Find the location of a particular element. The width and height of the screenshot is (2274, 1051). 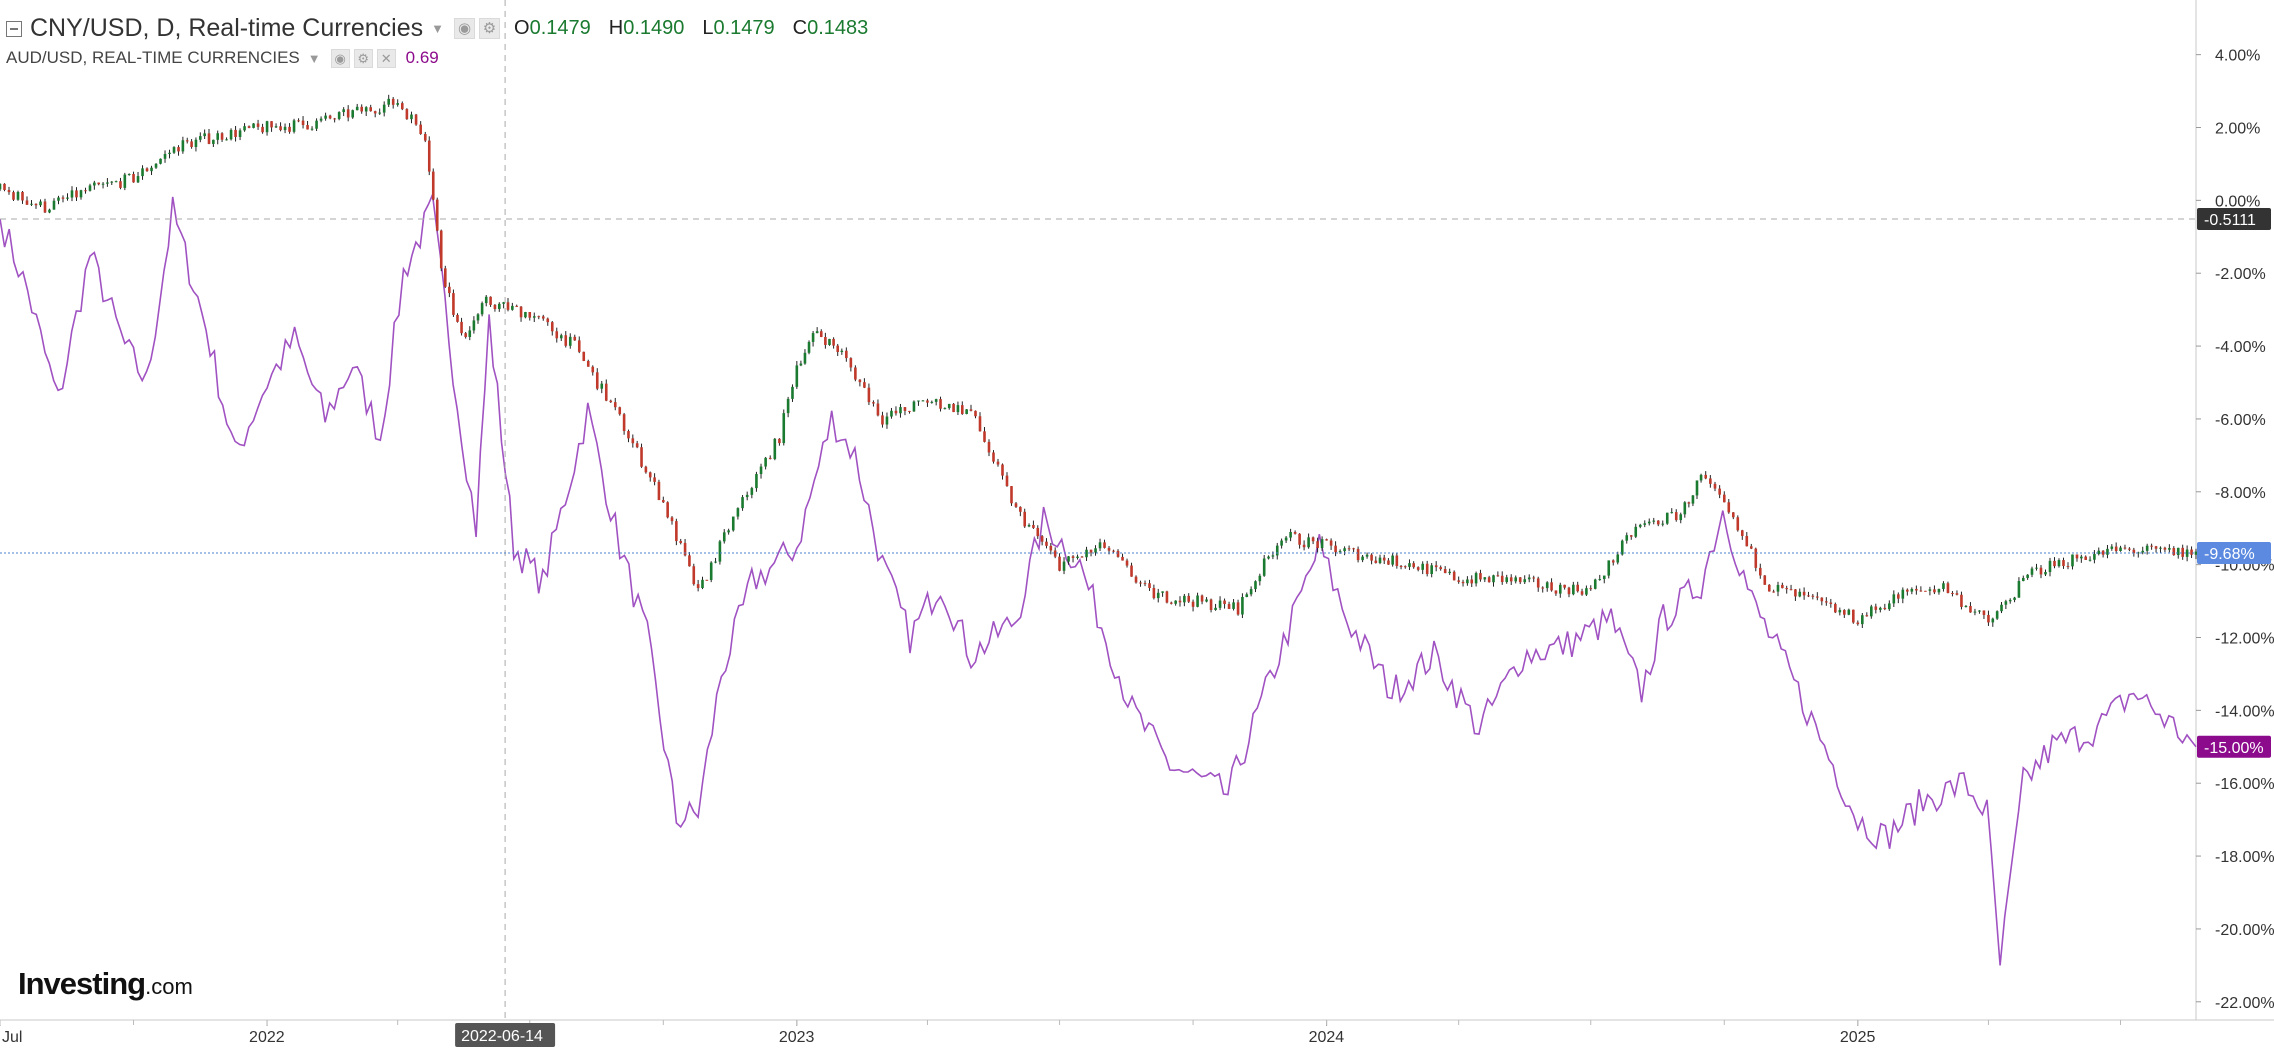

y-tick-label: -14.00% is located at coordinates (2244, 711).